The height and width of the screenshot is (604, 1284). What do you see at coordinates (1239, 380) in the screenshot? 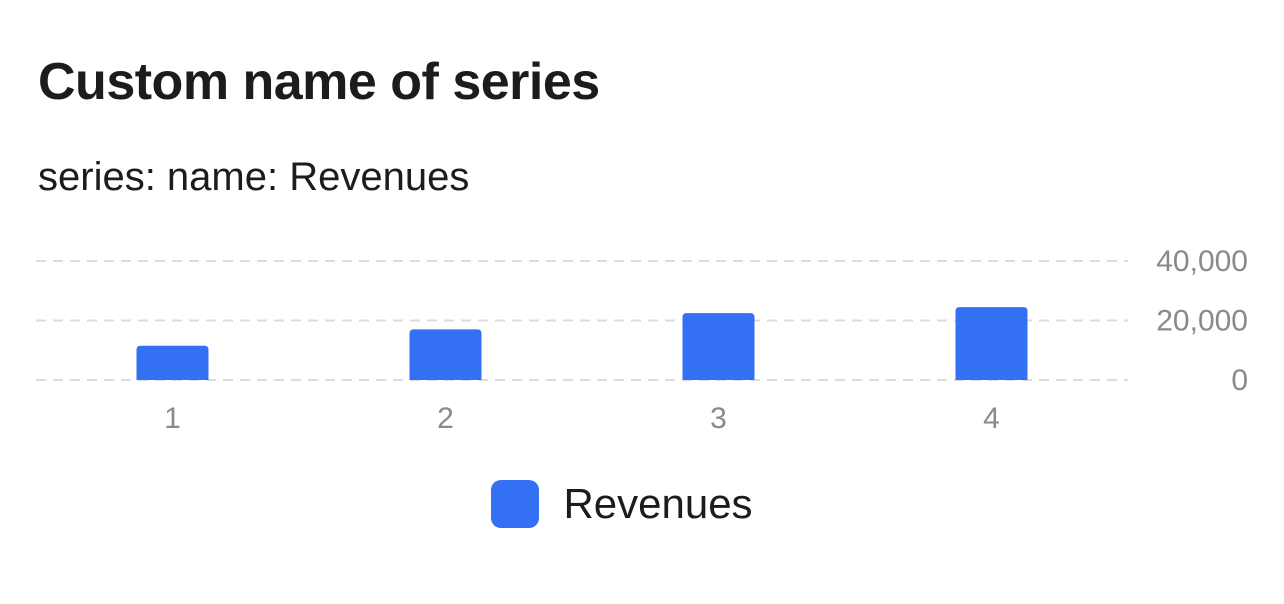
I see `y-tick-label: 0` at bounding box center [1239, 380].